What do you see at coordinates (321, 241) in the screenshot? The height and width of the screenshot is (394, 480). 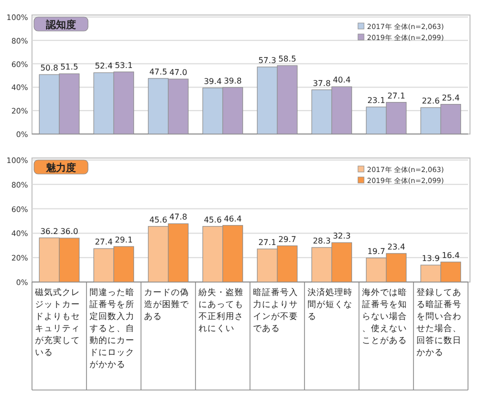 I see `data-label: 28.3` at bounding box center [321, 241].